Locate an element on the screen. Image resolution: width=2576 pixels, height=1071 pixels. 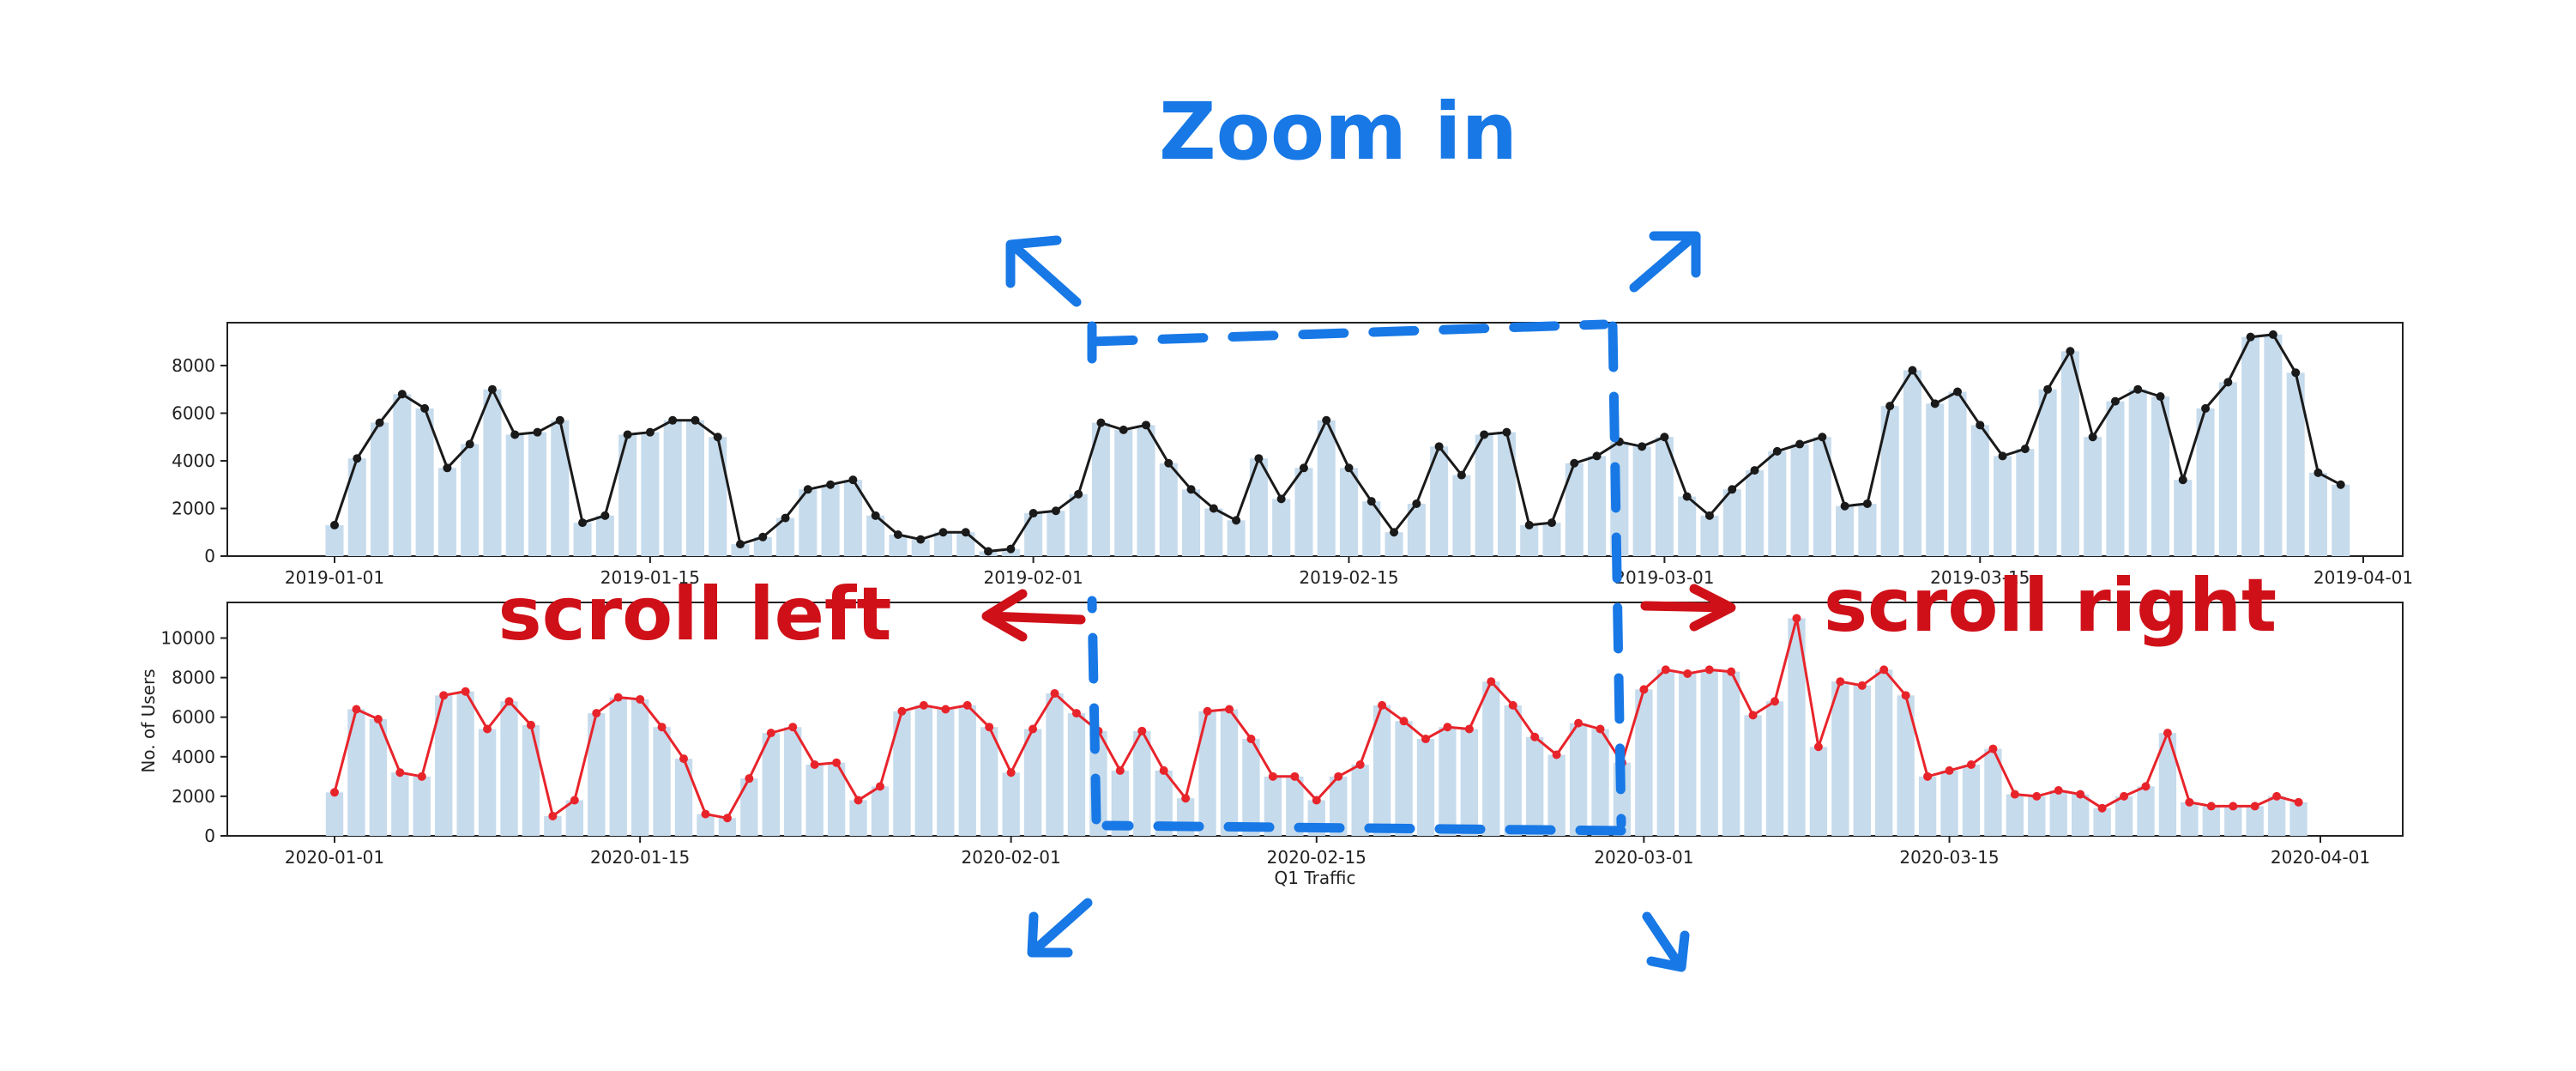
x-tick-label: 2020-02-01 is located at coordinates (1011, 857).